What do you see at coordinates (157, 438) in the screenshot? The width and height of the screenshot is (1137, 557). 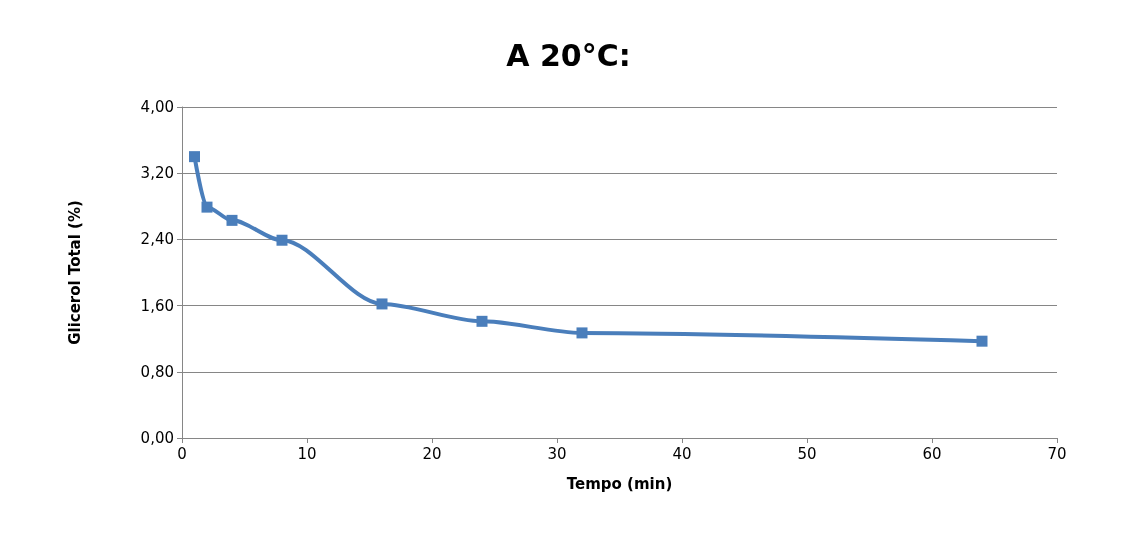 I see `y-tick-label: 0,00` at bounding box center [157, 438].